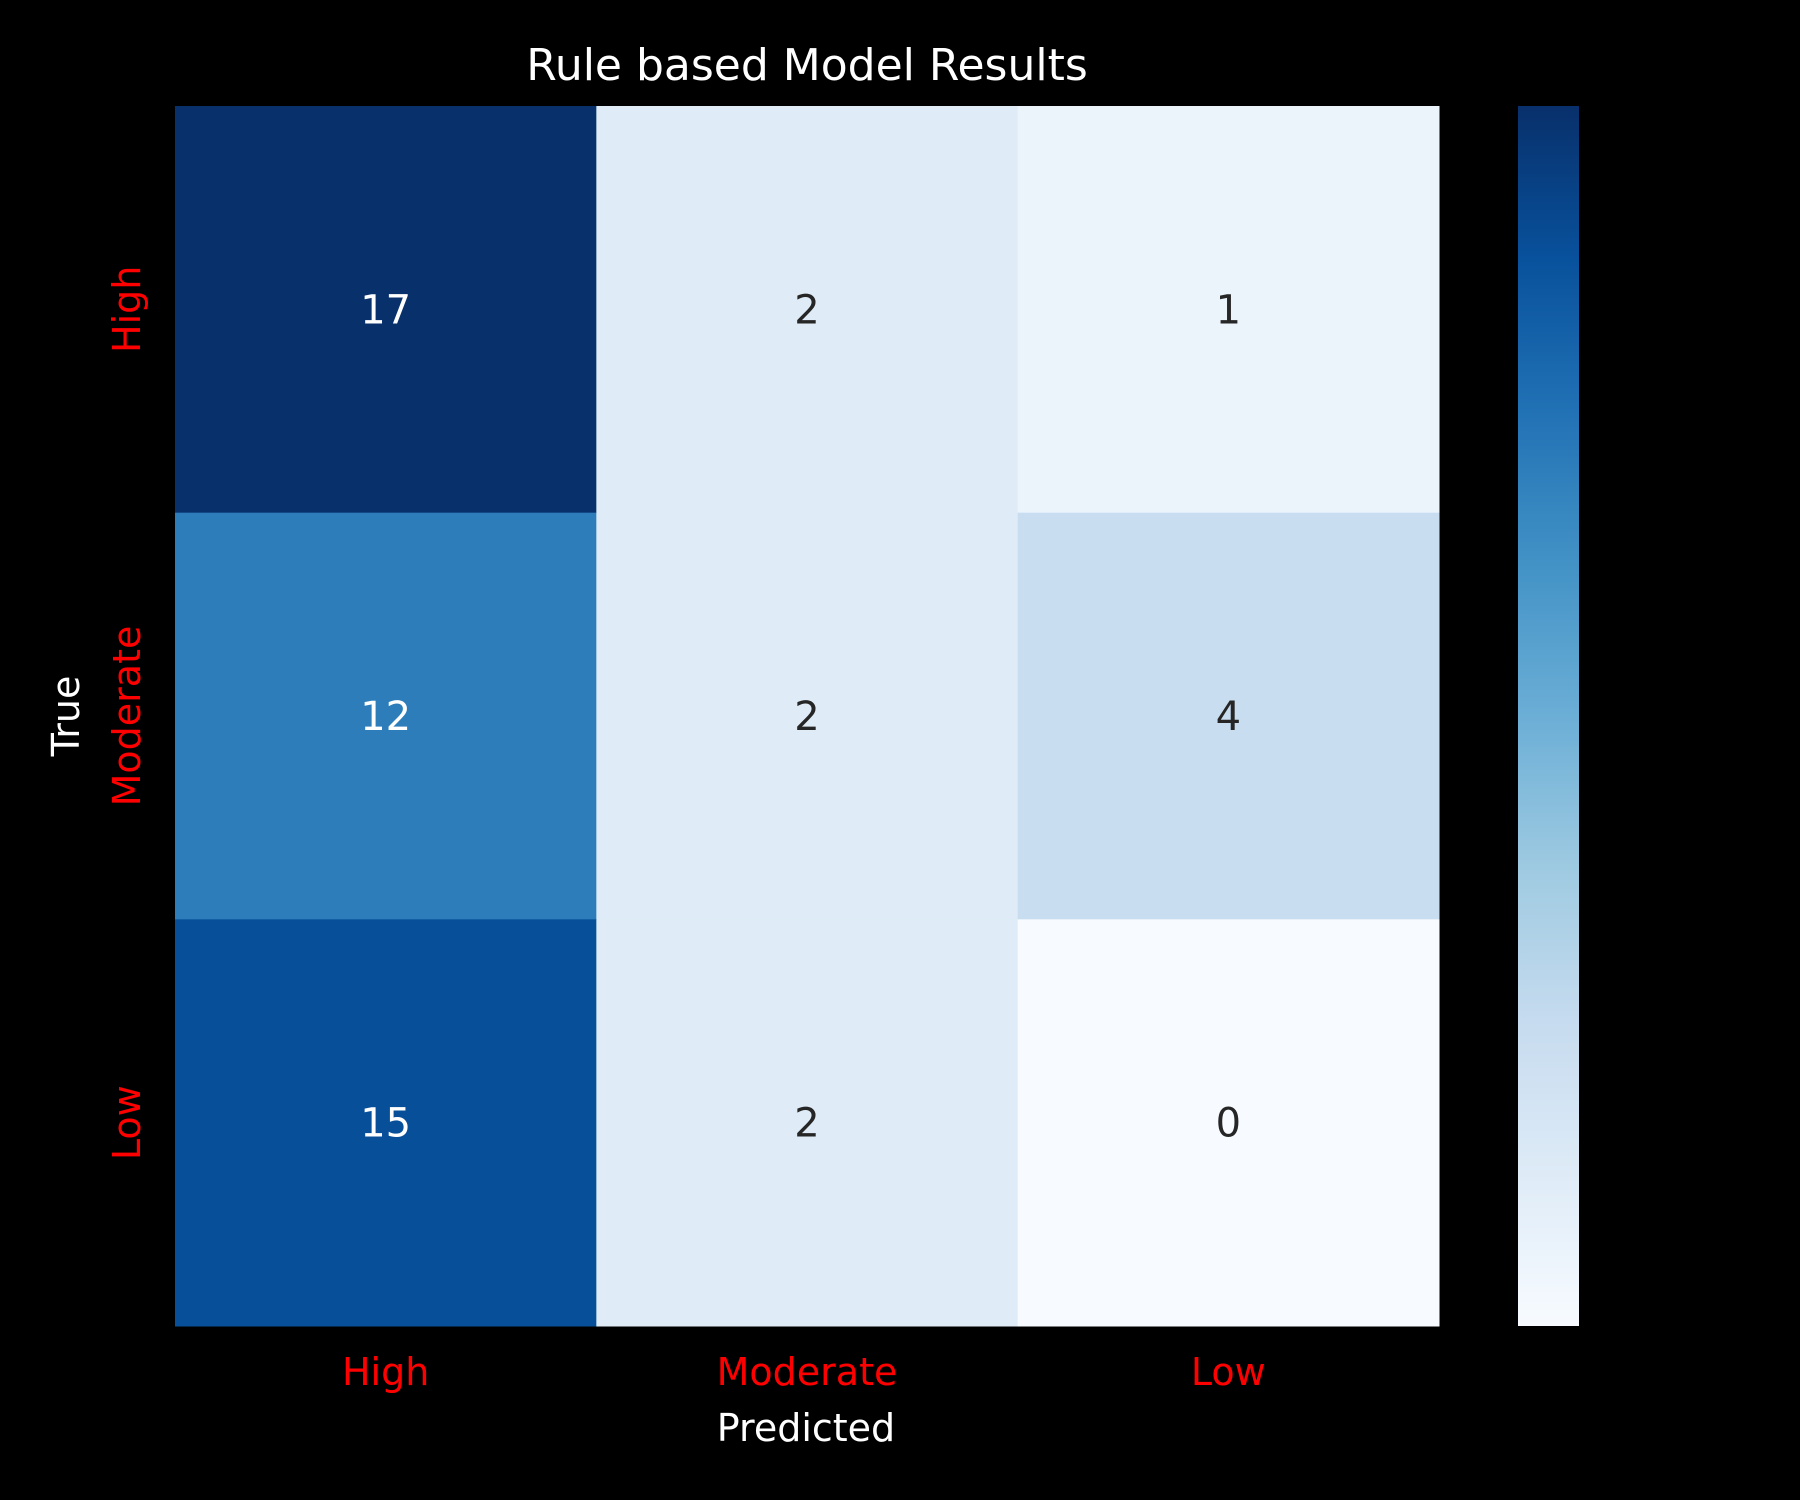  What do you see at coordinates (1548, 716) in the screenshot?
I see `colorbar` at bounding box center [1548, 716].